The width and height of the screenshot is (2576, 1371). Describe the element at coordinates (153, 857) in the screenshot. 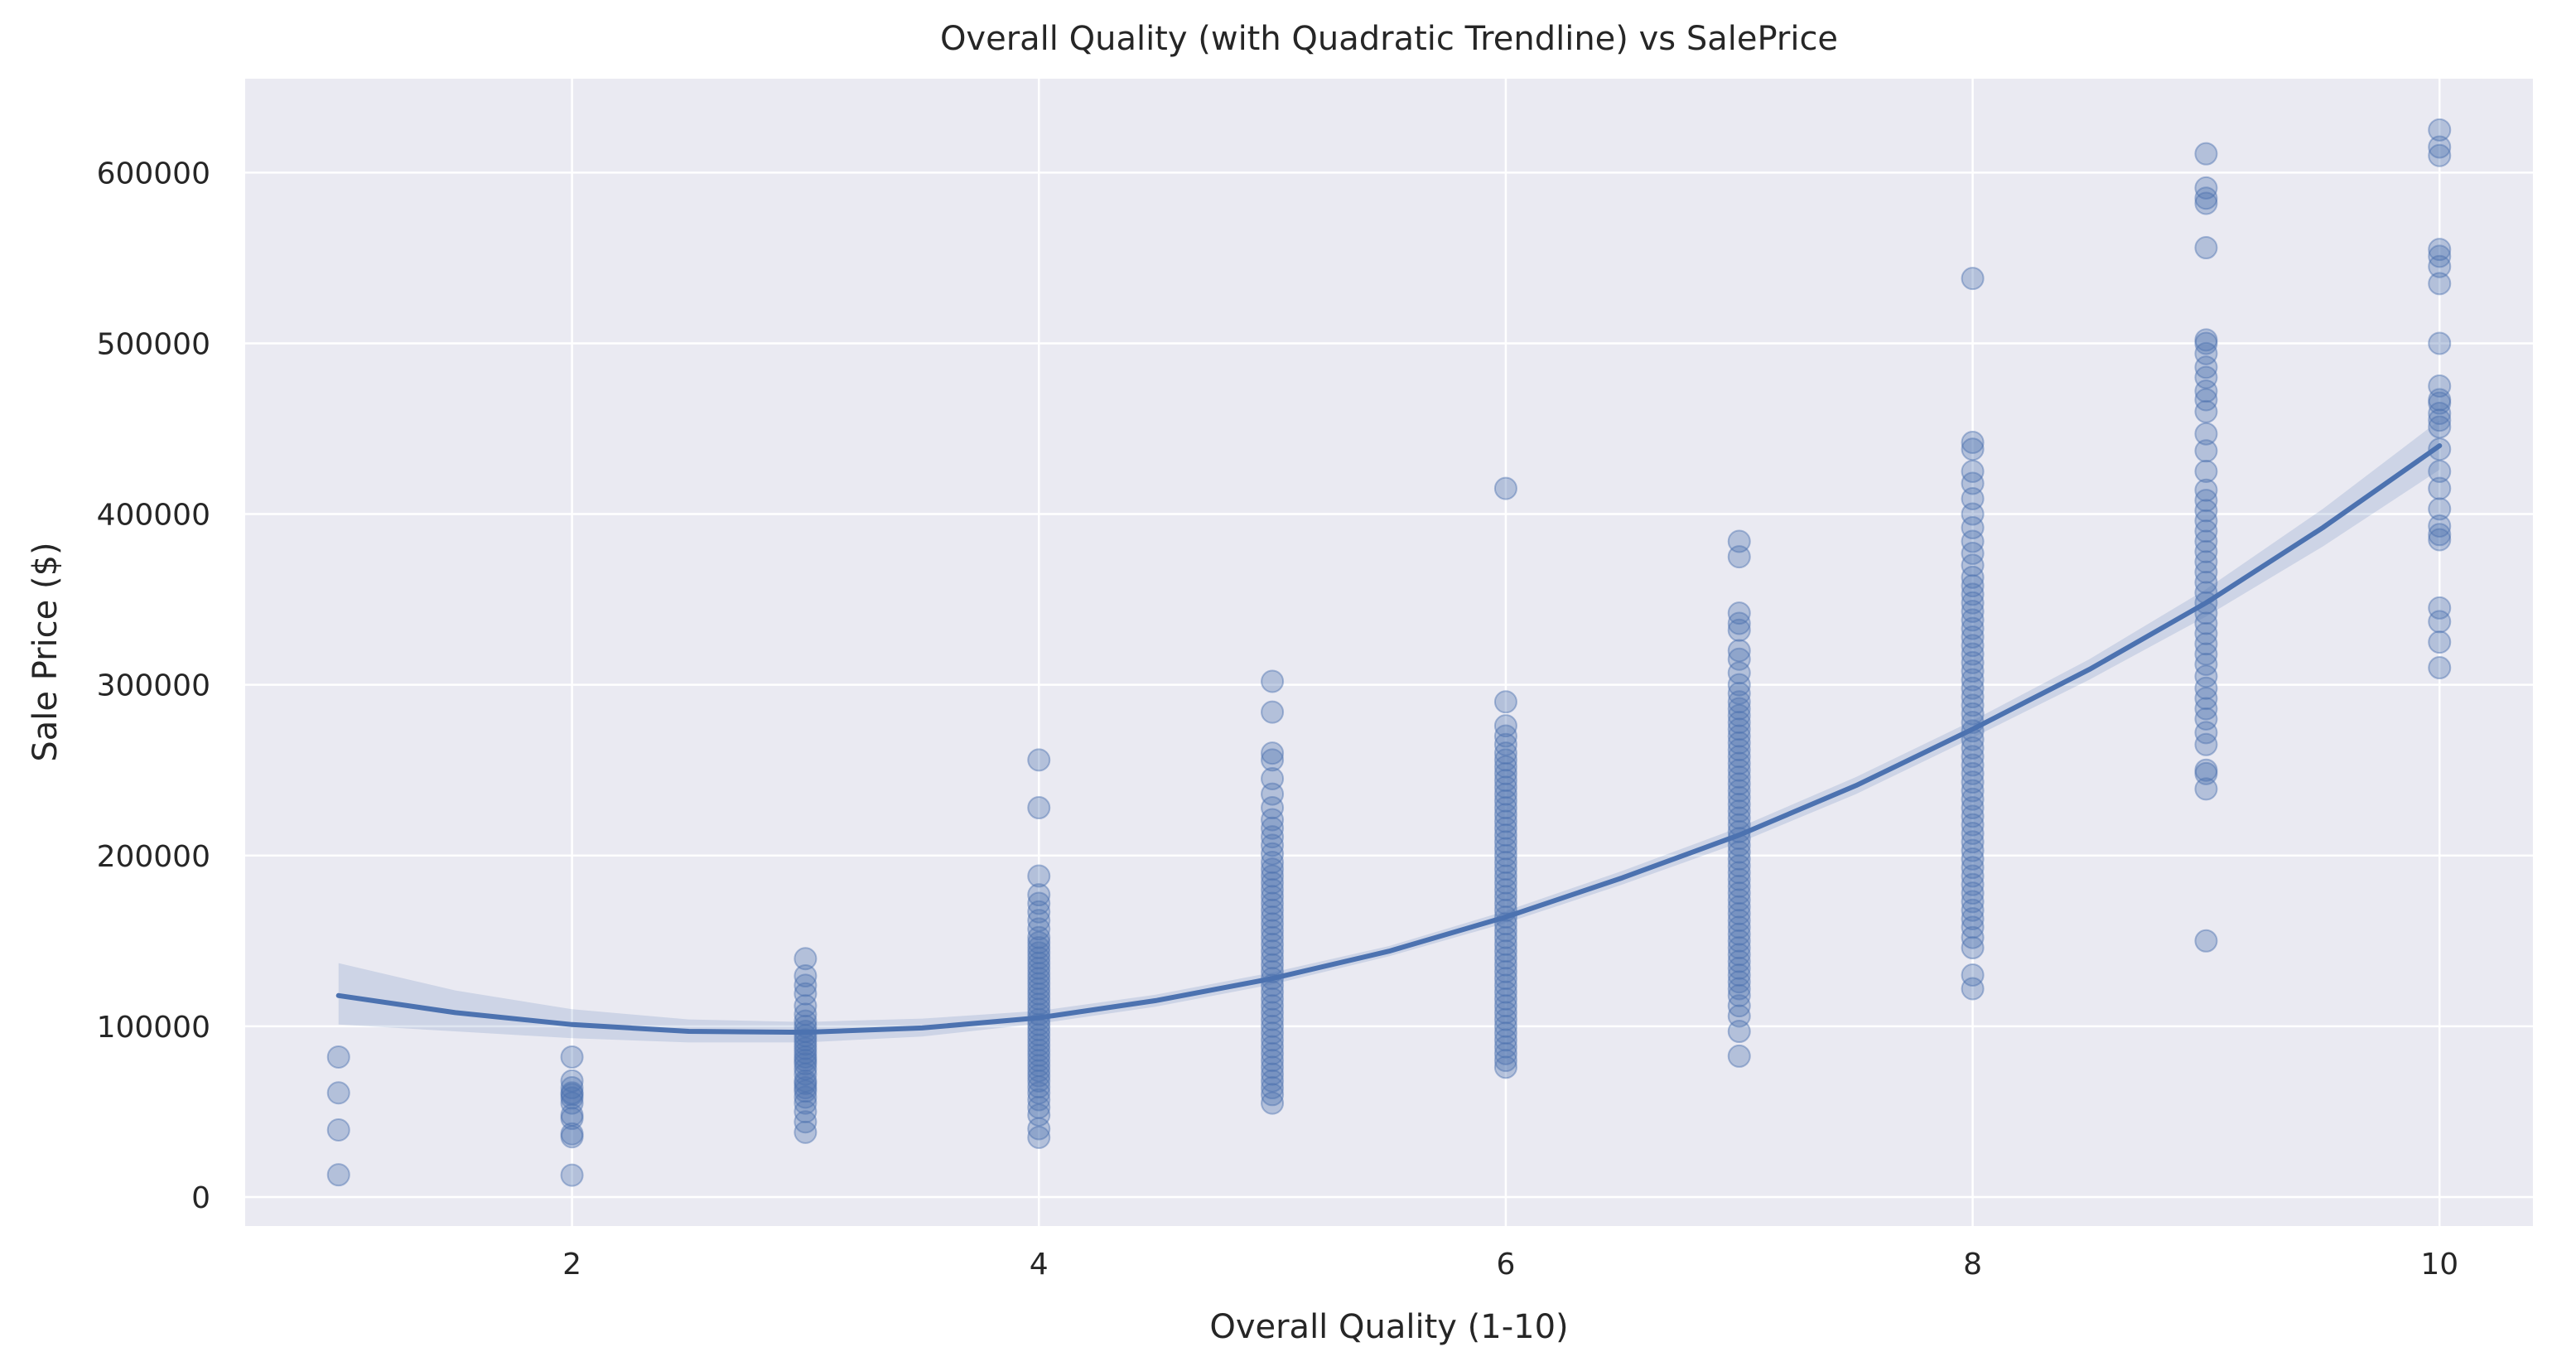

I see `y-tick-label: 200000` at that location.